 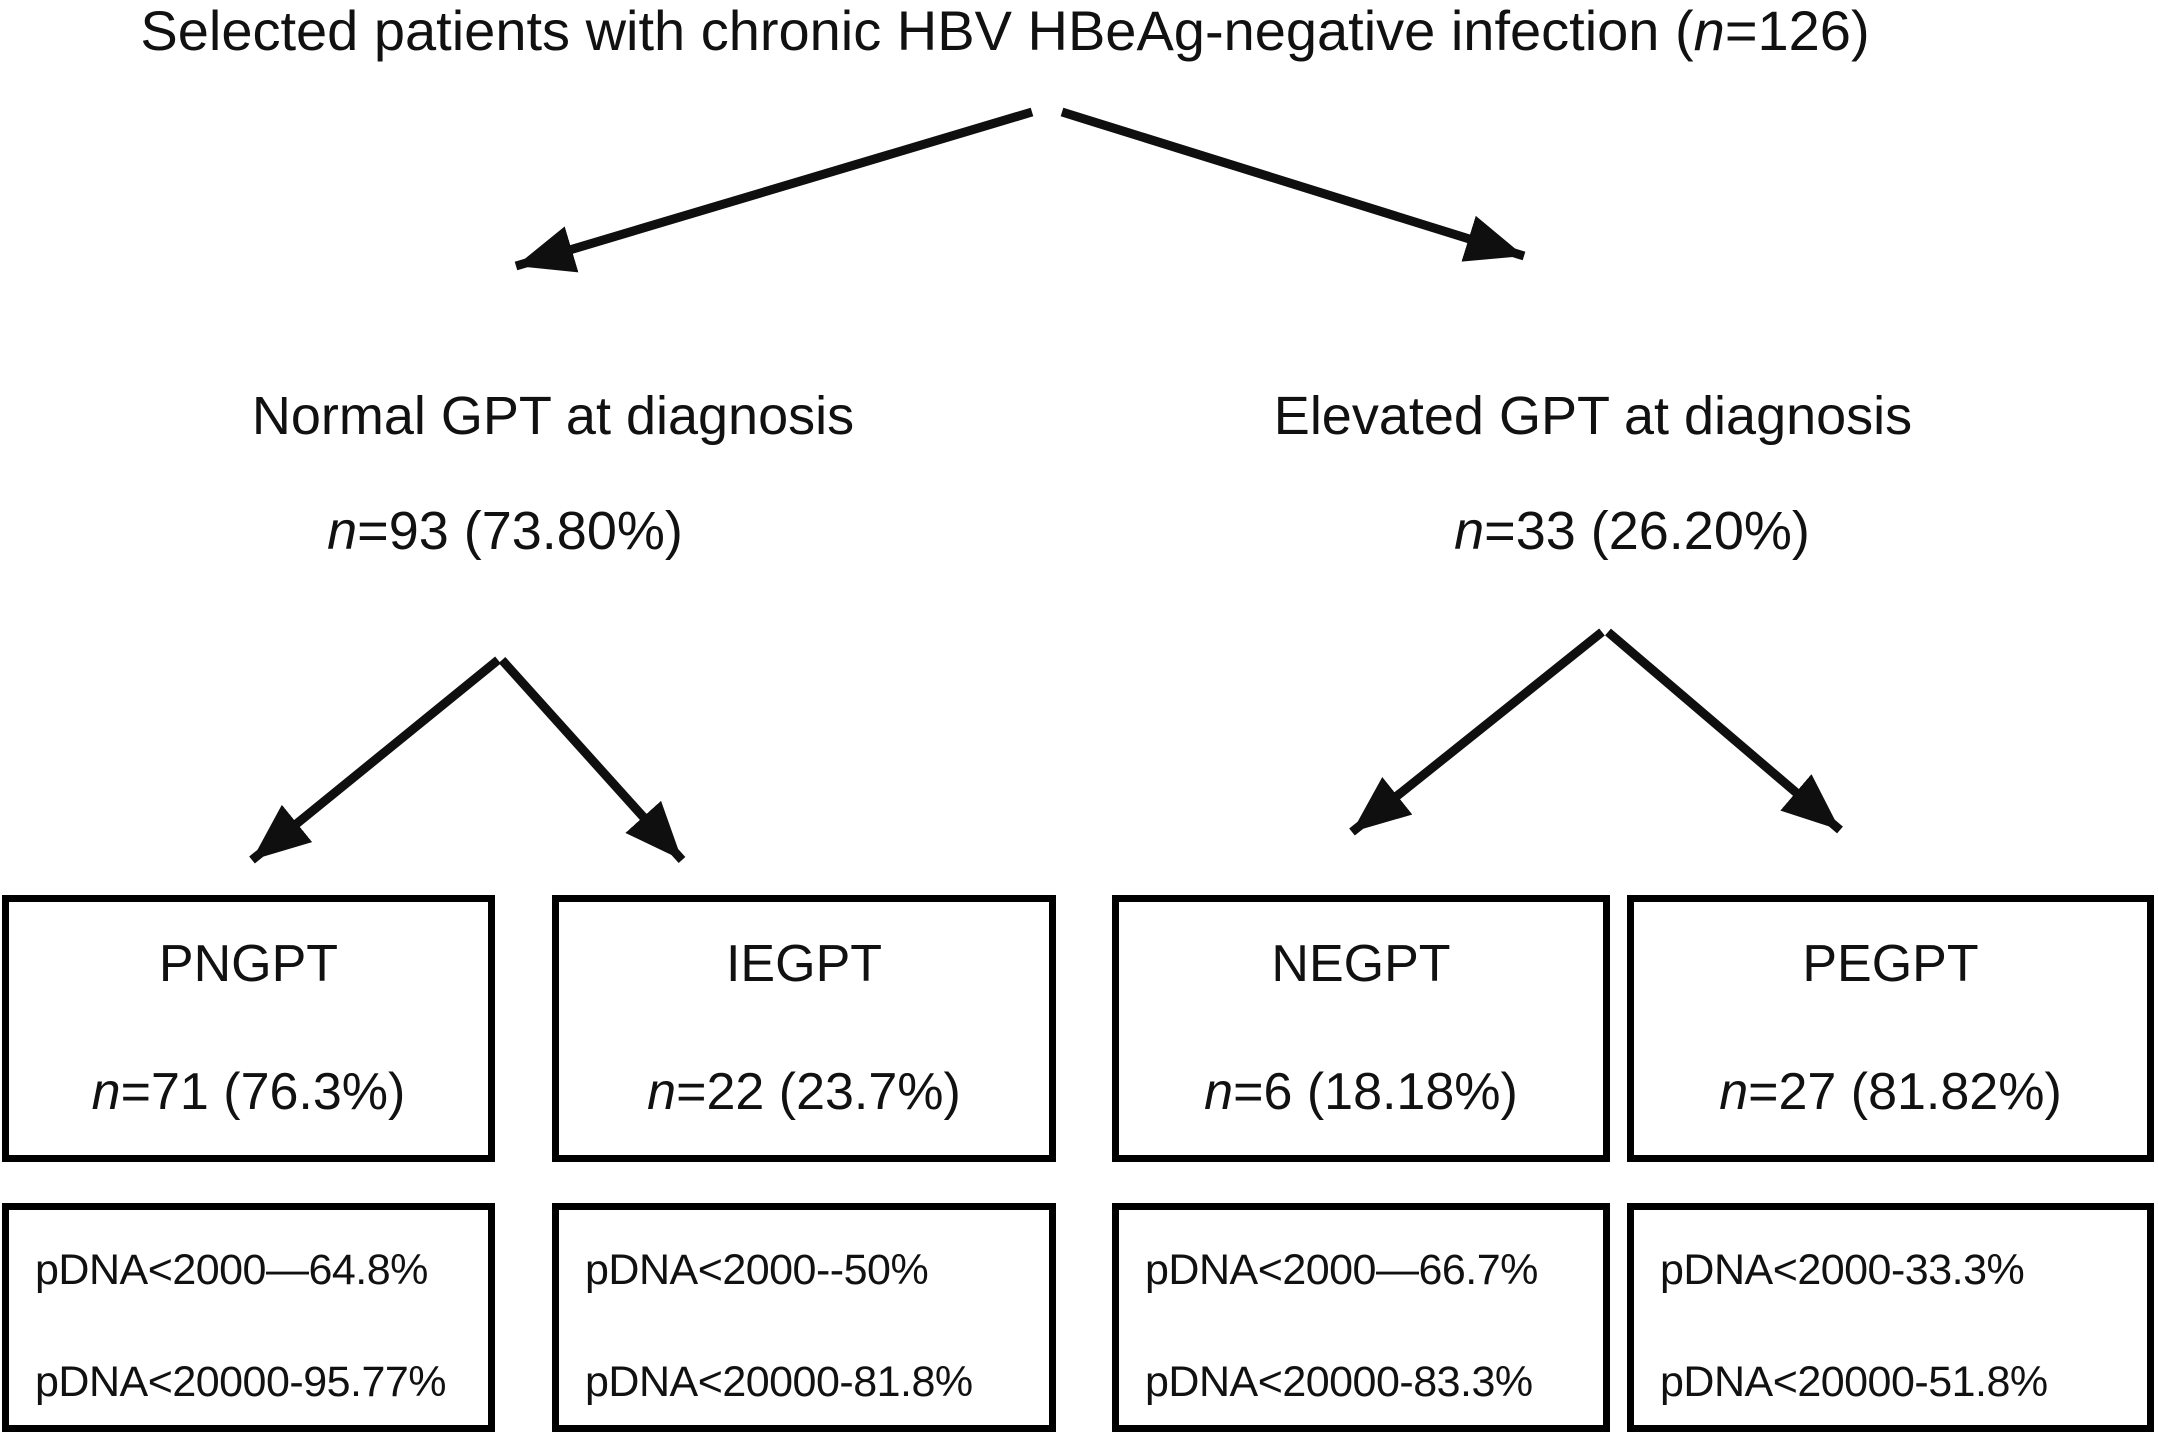 What do you see at coordinates (774, 190) in the screenshot?
I see `arrow-root-to-normal` at bounding box center [774, 190].